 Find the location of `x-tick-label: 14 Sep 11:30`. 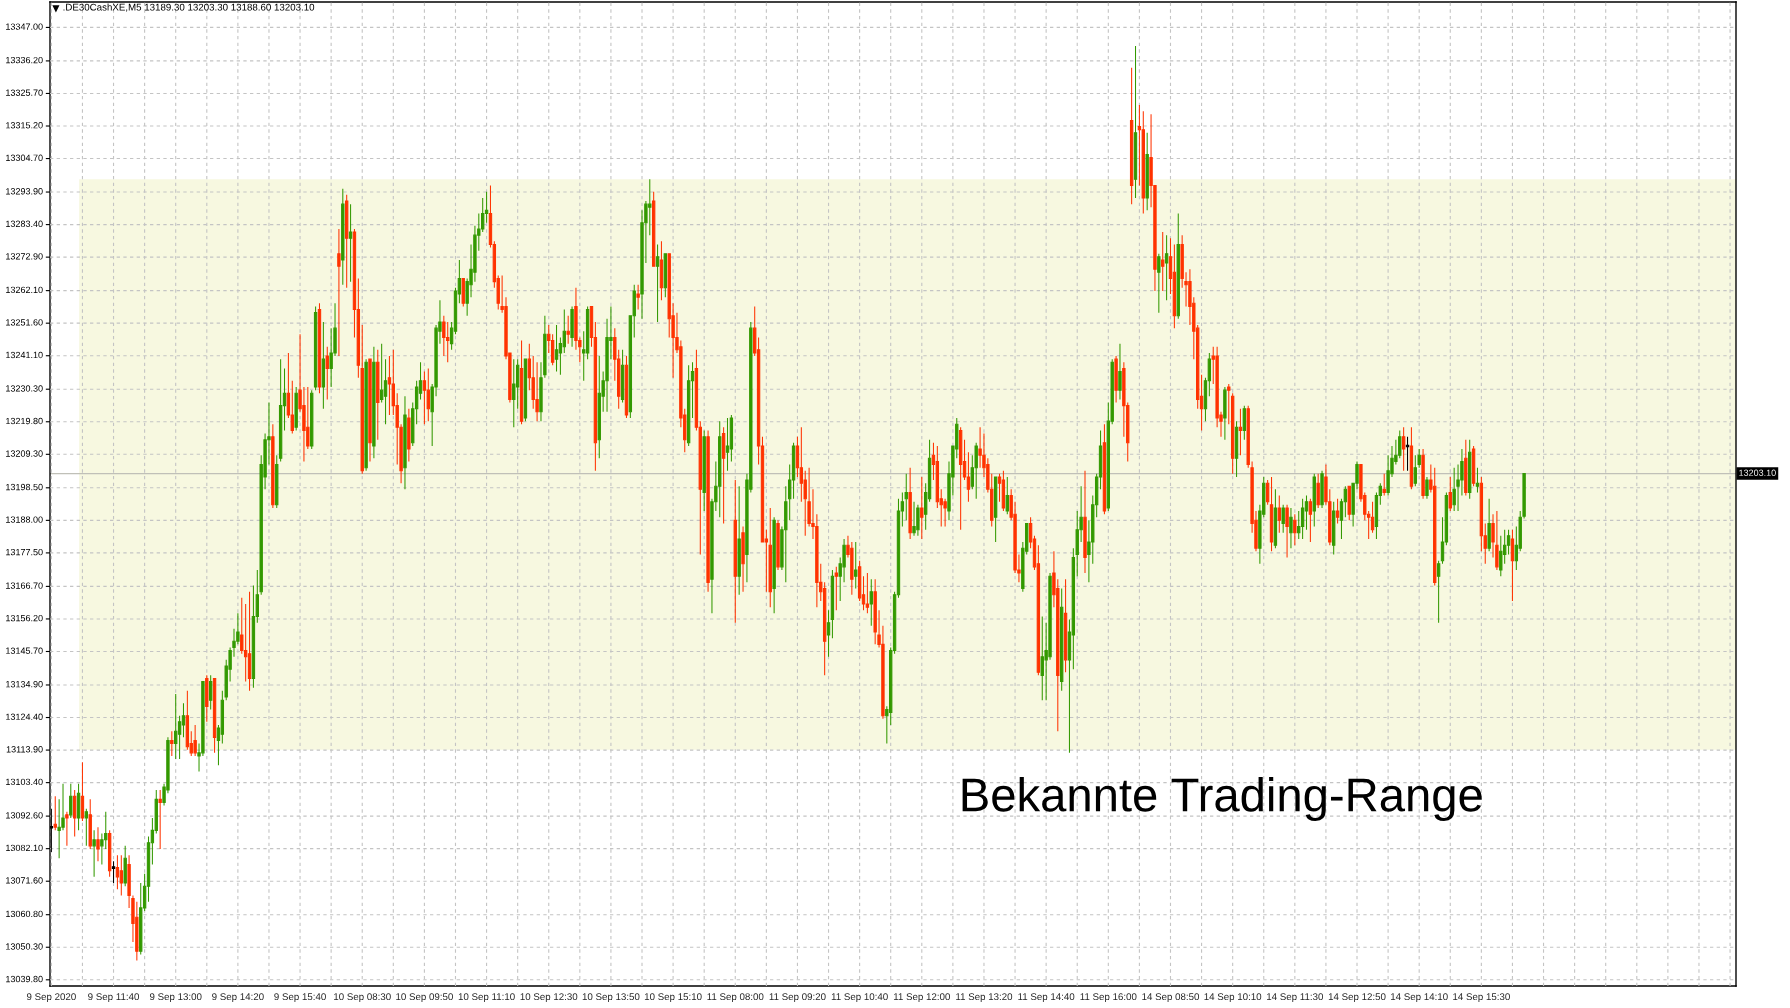

x-tick-label: 14 Sep 11:30 is located at coordinates (1295, 998).